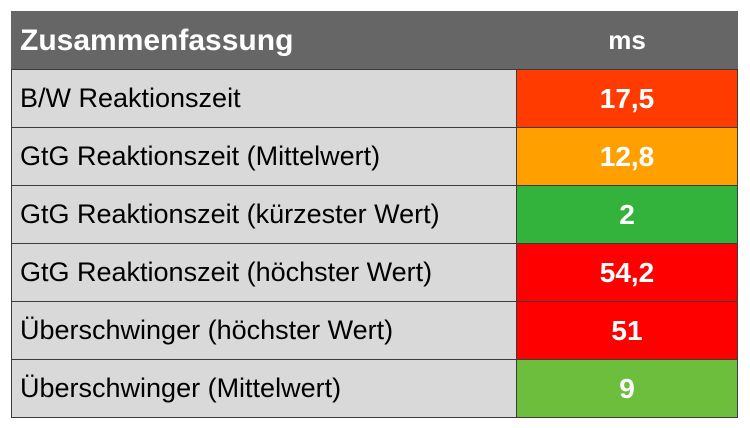 Image resolution: width=750 pixels, height=428 pixels. Describe the element at coordinates (627, 214) in the screenshot. I see `row-value: 2` at that location.